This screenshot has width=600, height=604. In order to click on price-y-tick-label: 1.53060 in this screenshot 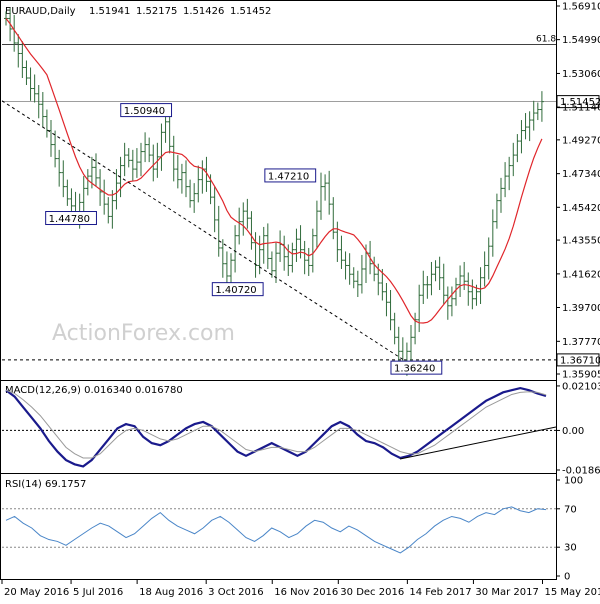, I will do `click(581, 74)`.